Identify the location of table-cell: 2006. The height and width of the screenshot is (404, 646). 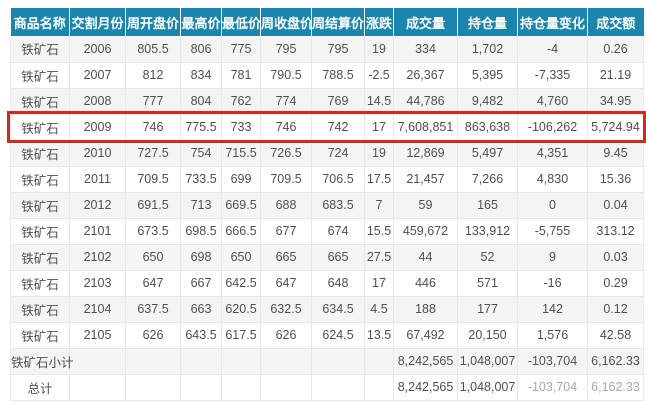
(97, 49).